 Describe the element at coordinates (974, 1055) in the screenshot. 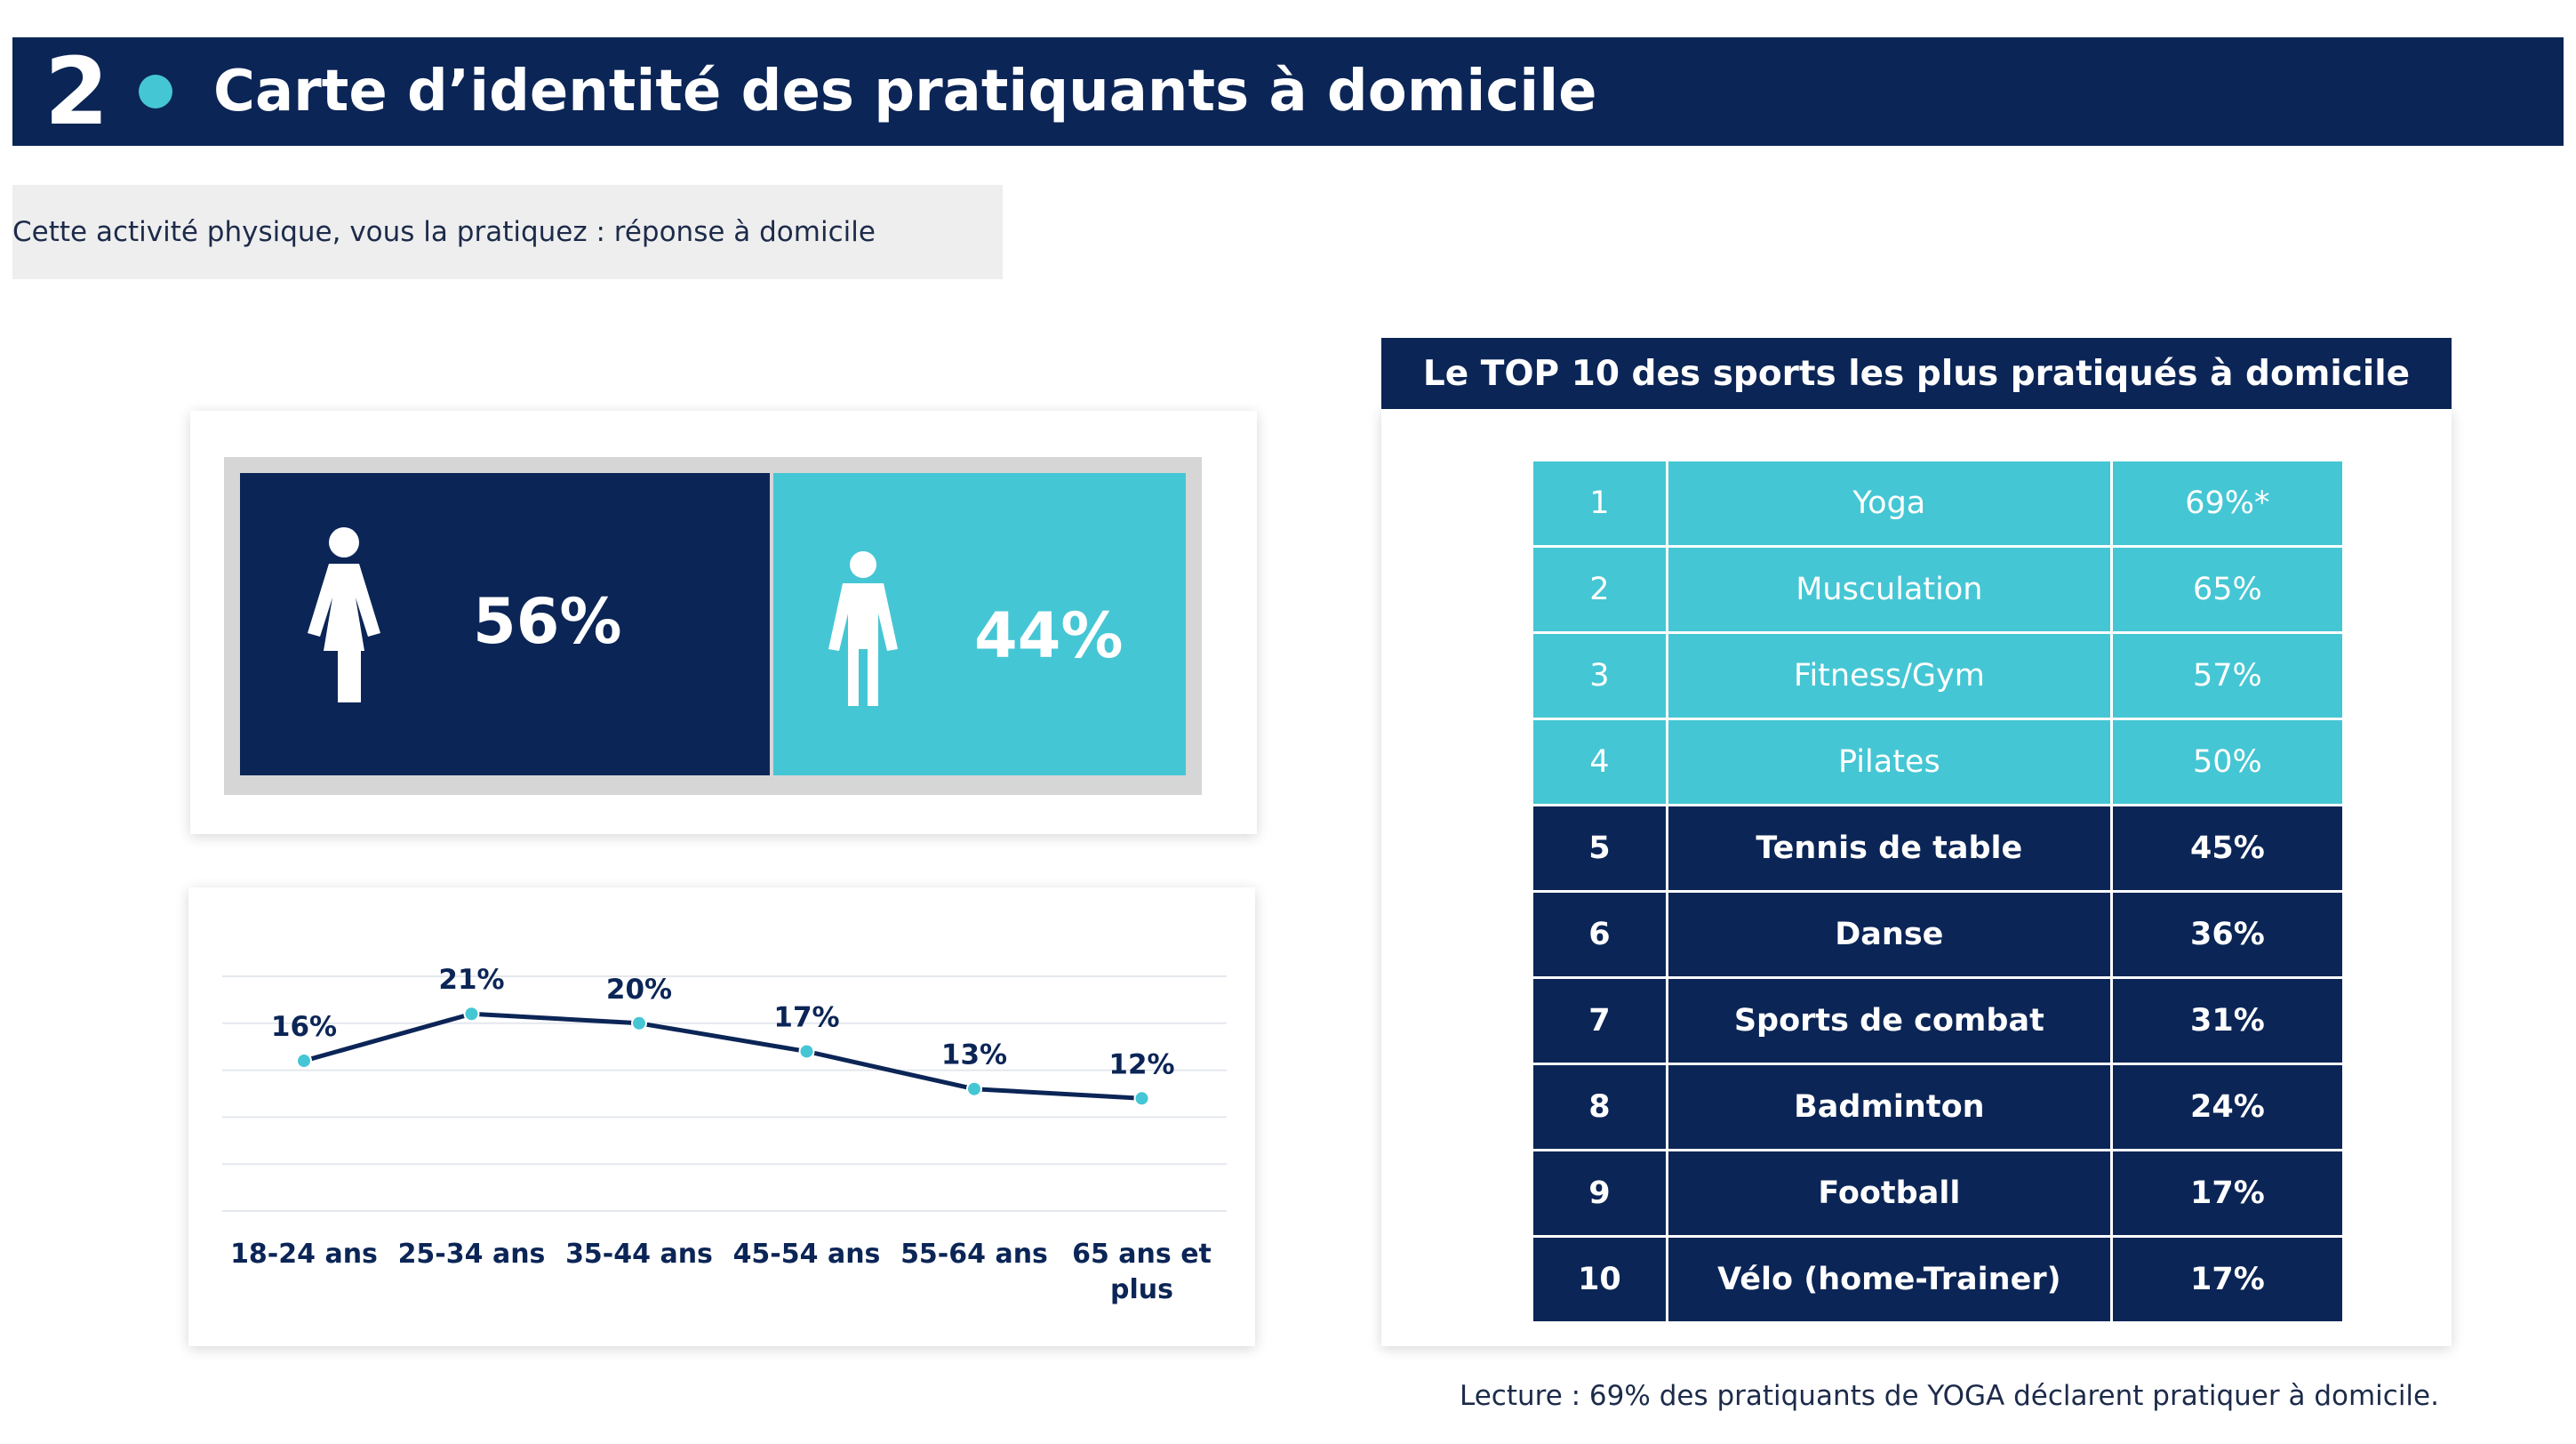

I see `data-label: 13%` at that location.